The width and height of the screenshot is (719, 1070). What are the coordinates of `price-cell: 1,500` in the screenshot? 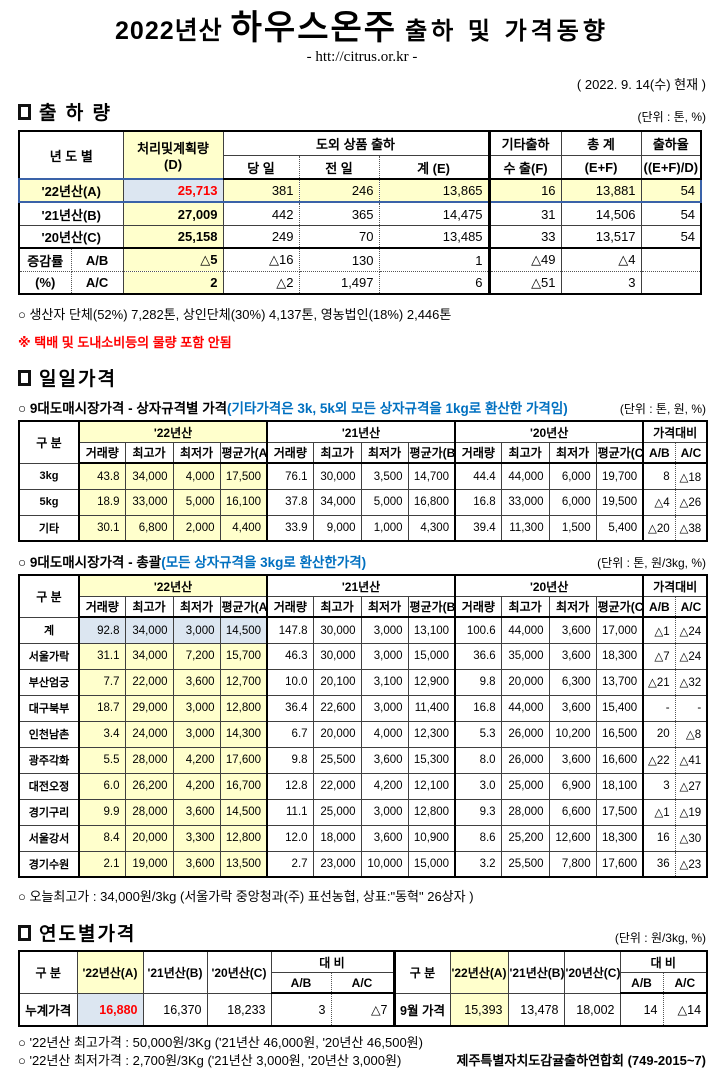 It's located at (572, 528).